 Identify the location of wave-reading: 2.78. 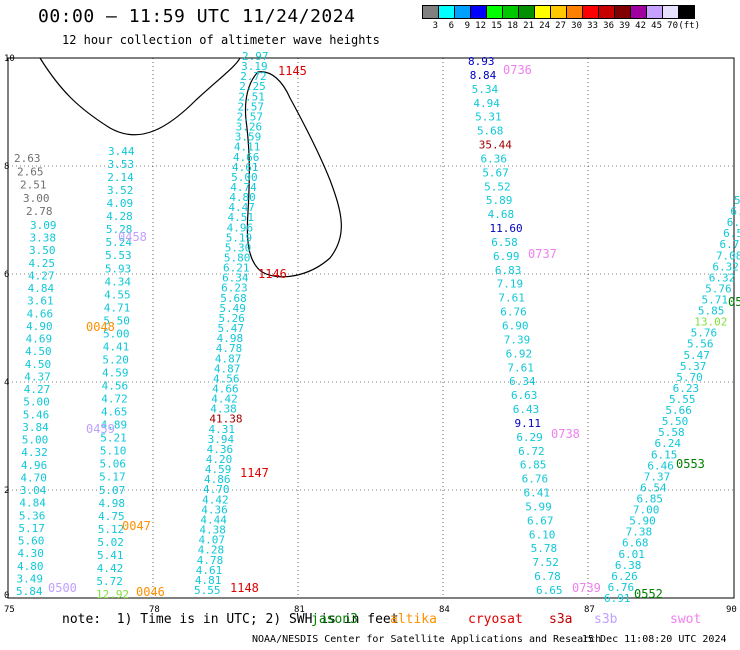
(39, 211).